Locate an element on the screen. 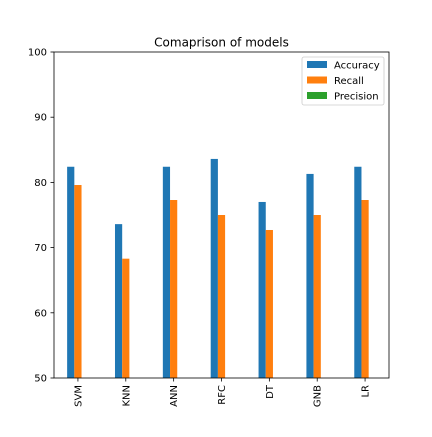  legend-label-accuracy: Accuracy is located at coordinates (357, 66).